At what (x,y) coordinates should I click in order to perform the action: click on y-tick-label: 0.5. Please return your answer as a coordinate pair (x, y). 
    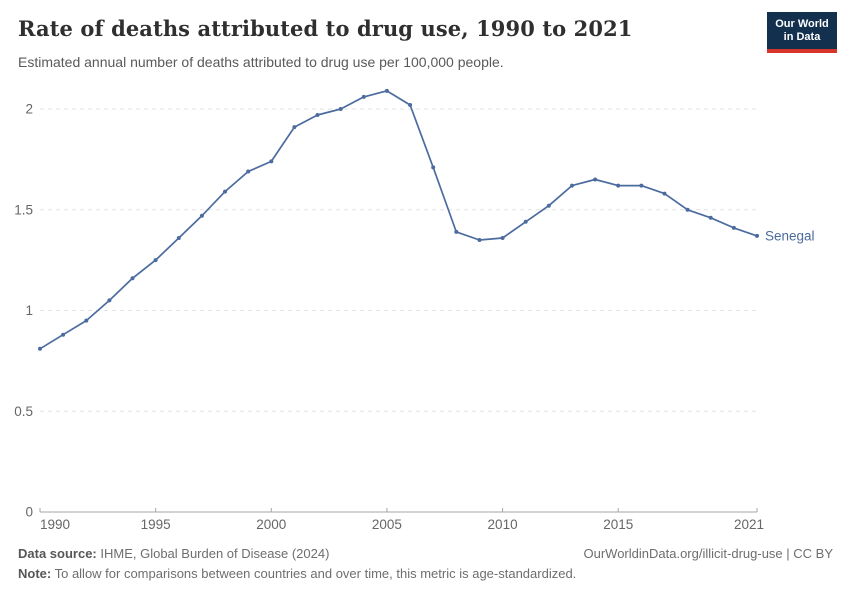
    Looking at the image, I should click on (23, 411).